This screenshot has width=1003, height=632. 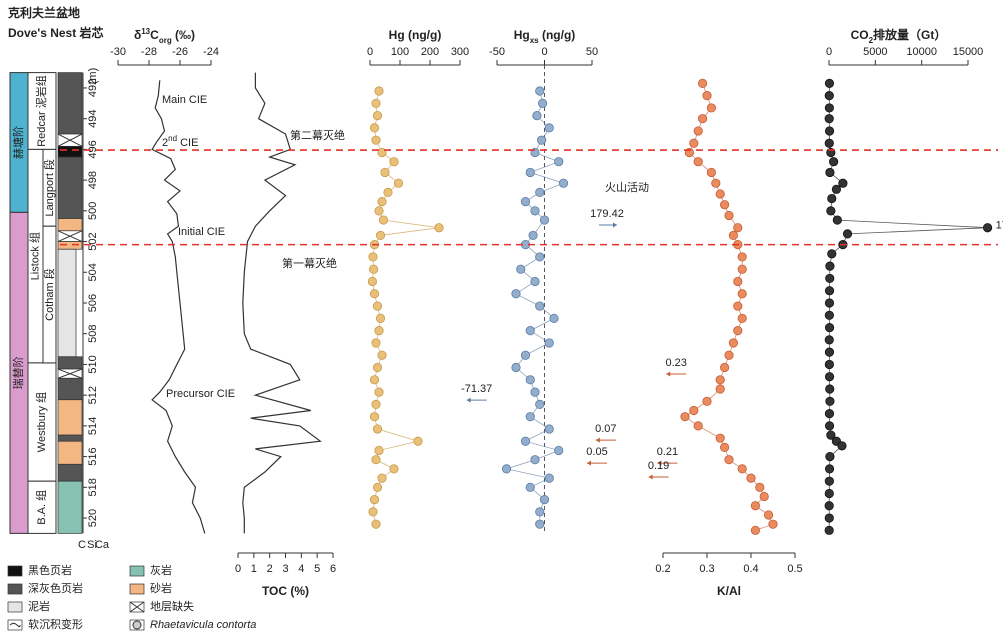 What do you see at coordinates (172, 138) in the screenshot?
I see `text-part: nd` at bounding box center [172, 138].